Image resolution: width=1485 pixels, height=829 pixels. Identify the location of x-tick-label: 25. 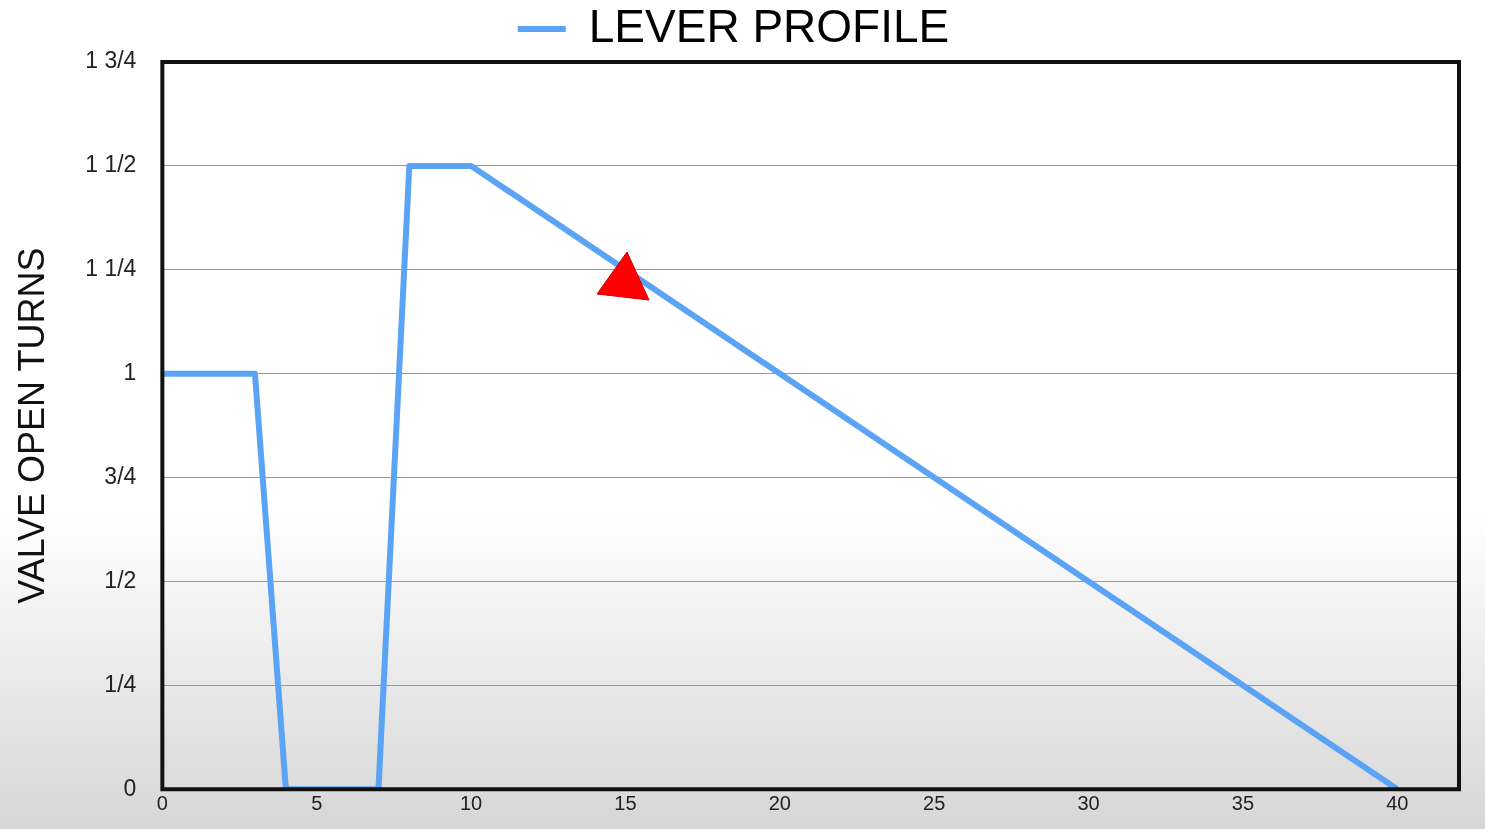
(934, 802).